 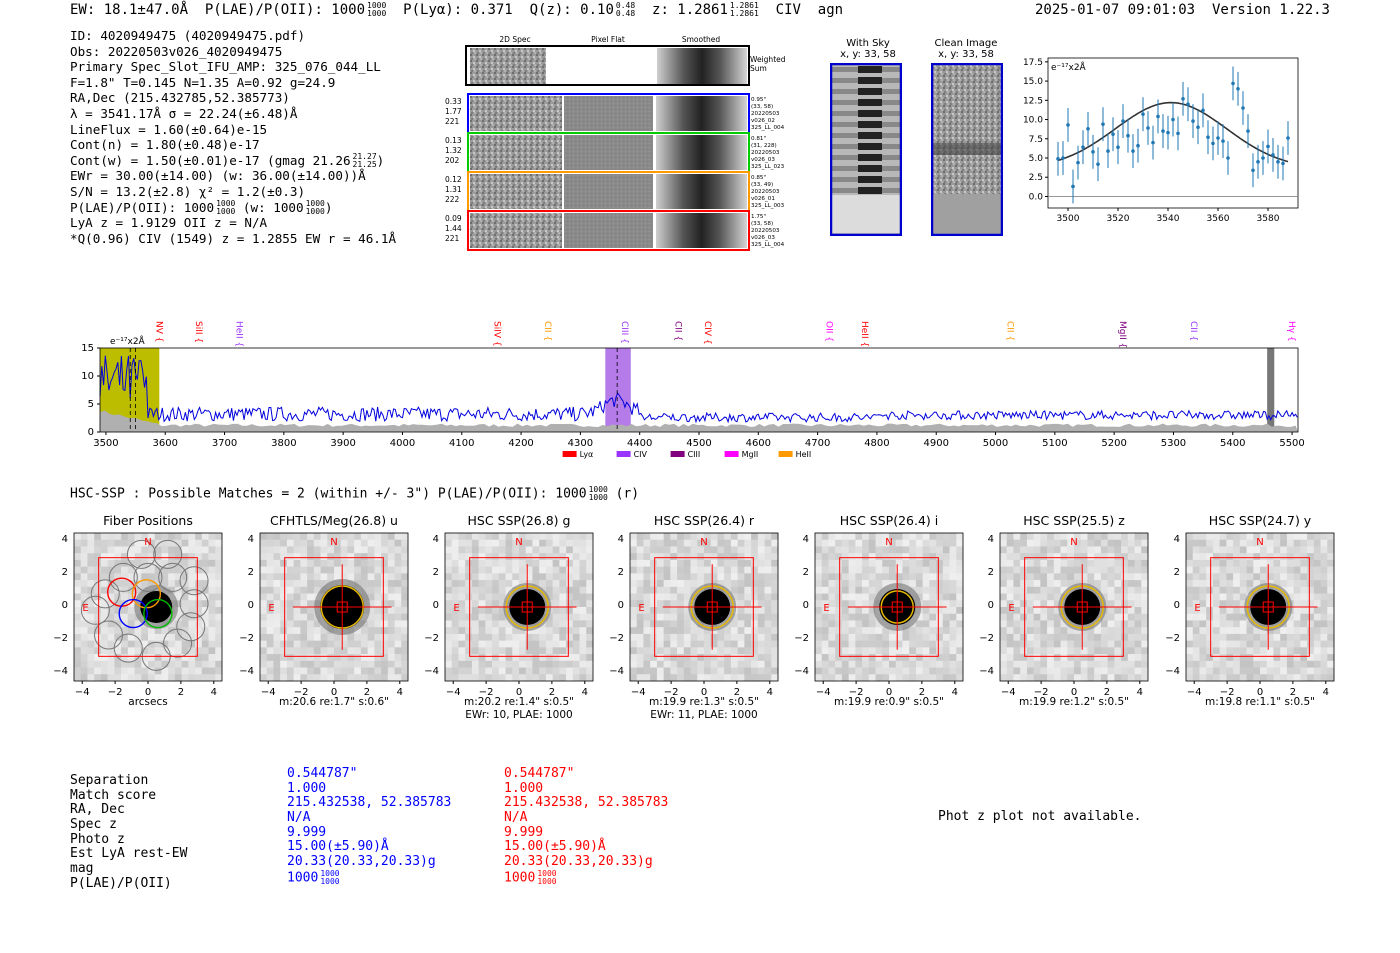 I want to click on source-core, so click(x=156, y=607).